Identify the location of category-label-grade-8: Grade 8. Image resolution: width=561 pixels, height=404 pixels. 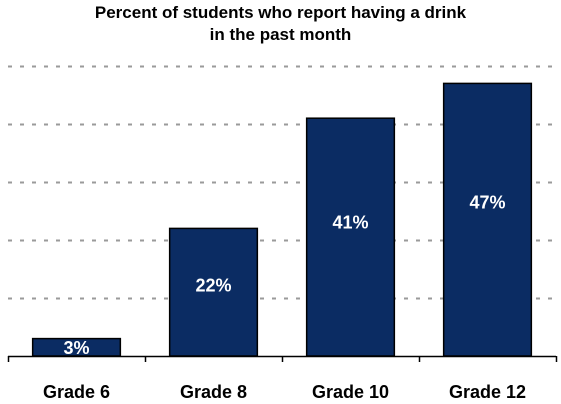
(213, 392).